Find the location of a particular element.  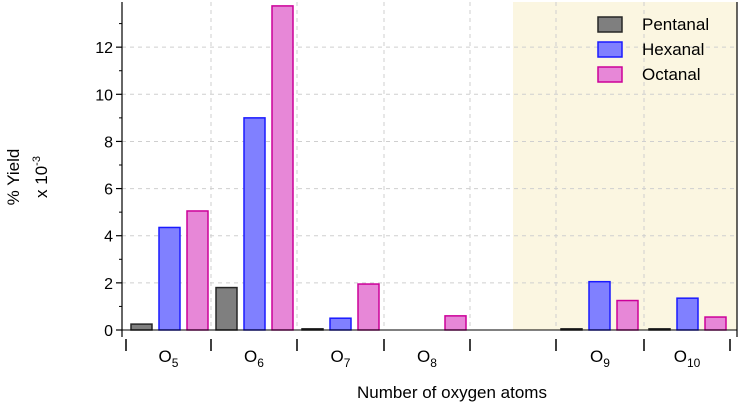

legend-label-octanal: Octanal is located at coordinates (671, 74).